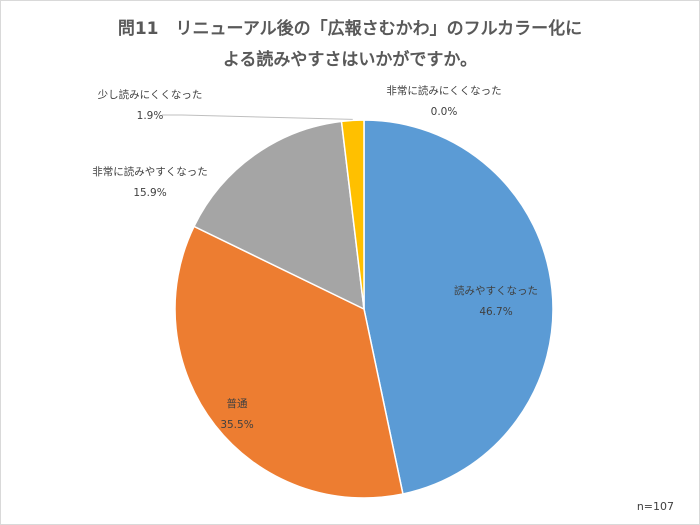  What do you see at coordinates (495, 312) in the screenshot?
I see `slice-value-label-0: 46.7%` at bounding box center [495, 312].